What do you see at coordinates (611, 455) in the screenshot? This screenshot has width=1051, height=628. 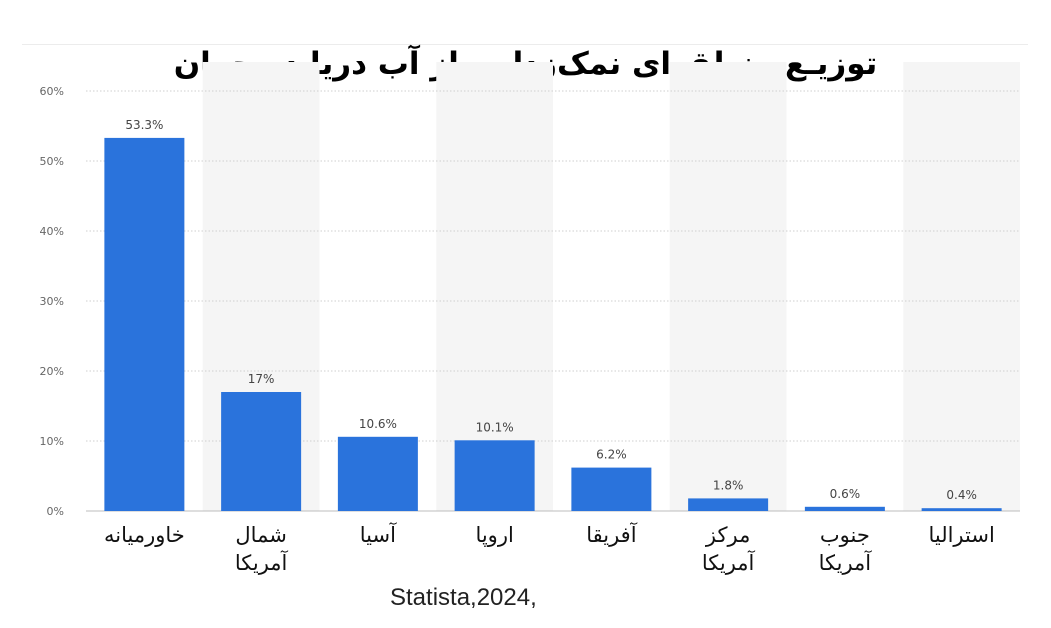 I see `bar-value-label: 6.2%` at bounding box center [611, 455].